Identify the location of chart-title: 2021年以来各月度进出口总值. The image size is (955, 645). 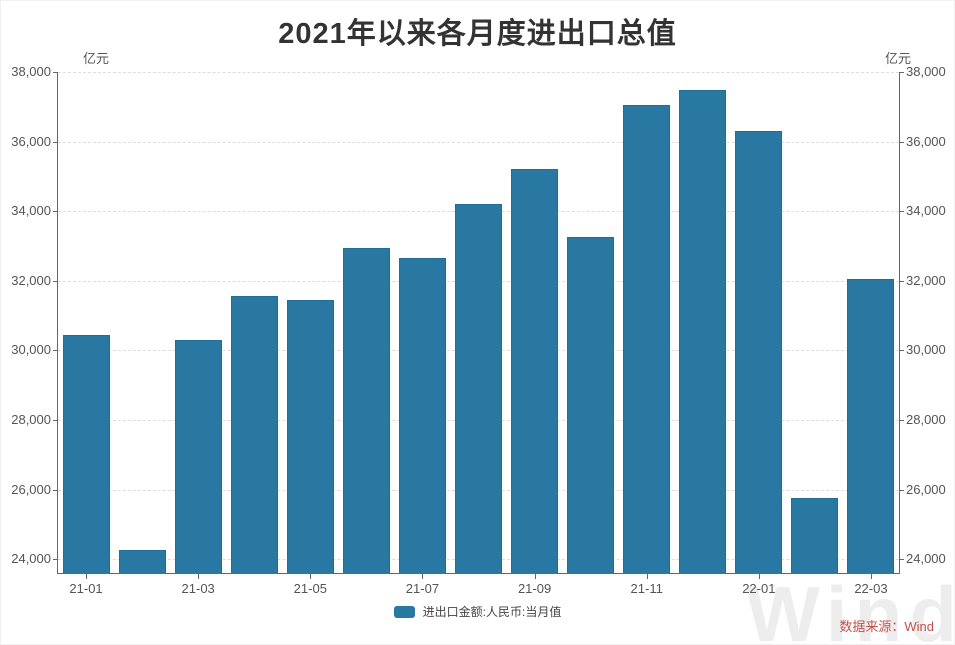
(477, 34).